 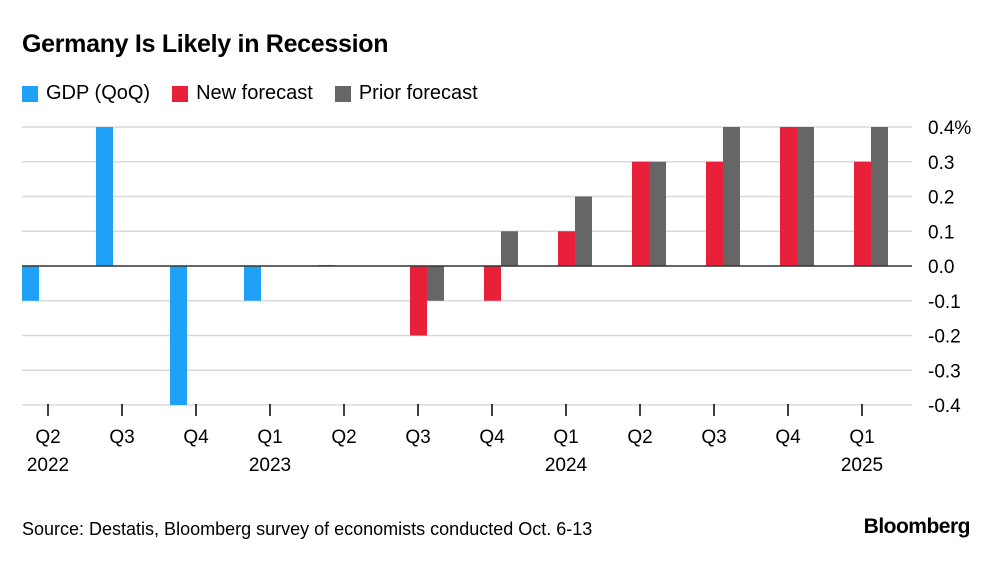 I want to click on bloomberg-logo: Bloomberg, so click(x=917, y=526).